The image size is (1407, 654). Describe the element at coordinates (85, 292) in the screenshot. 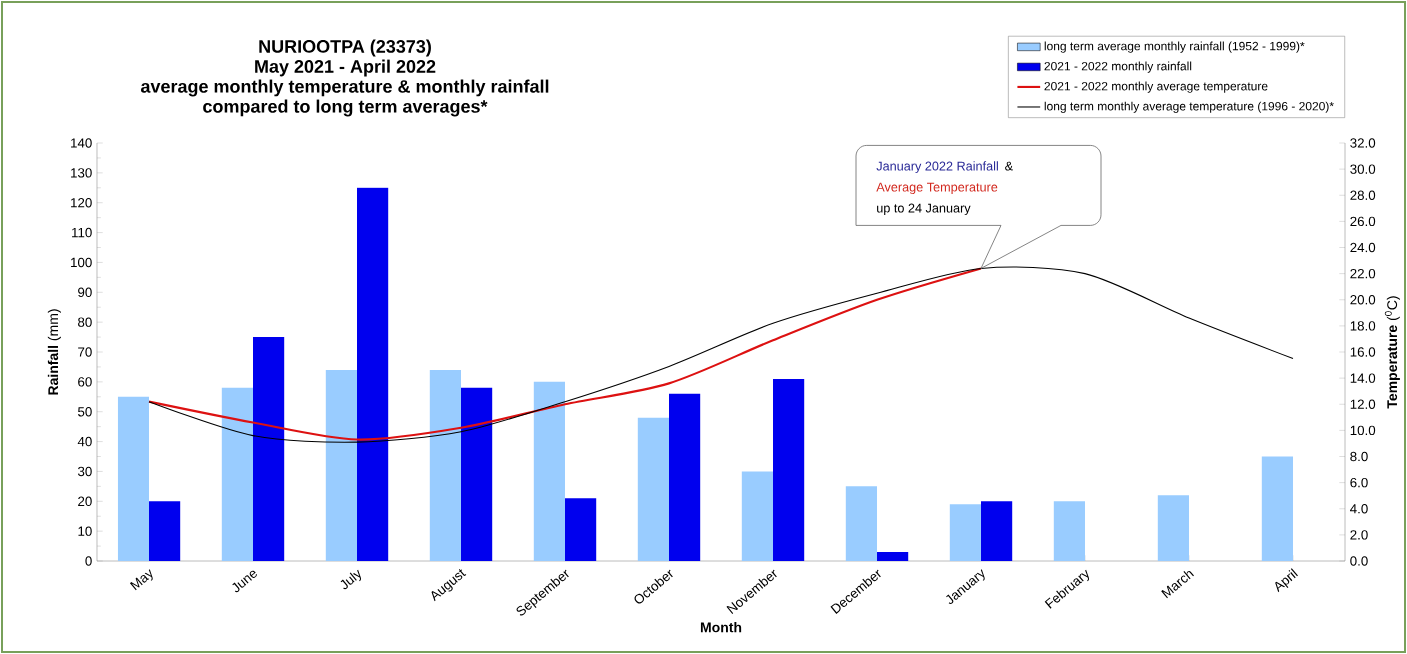

I see `y-tick-label: 90` at that location.